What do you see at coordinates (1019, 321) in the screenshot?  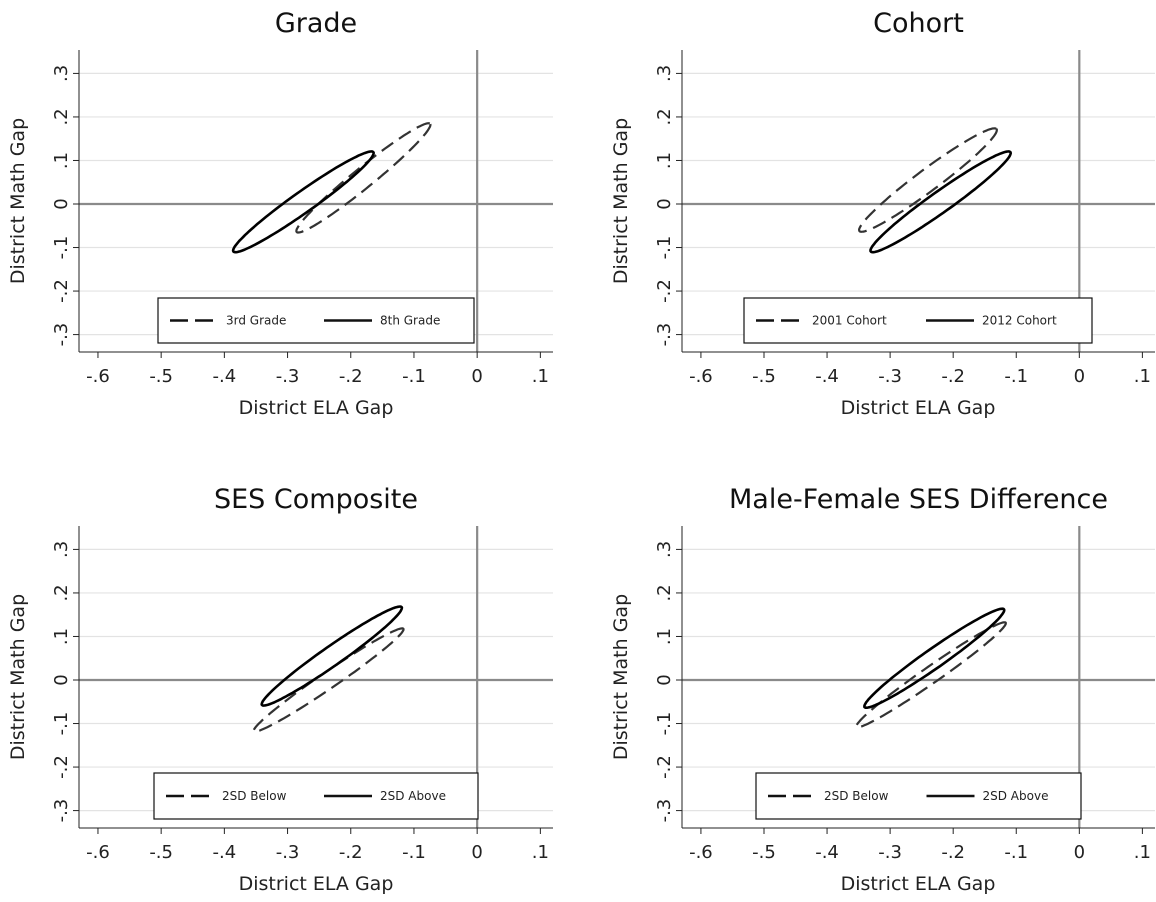 I see `legend-label: 2012 Cohort` at bounding box center [1019, 321].